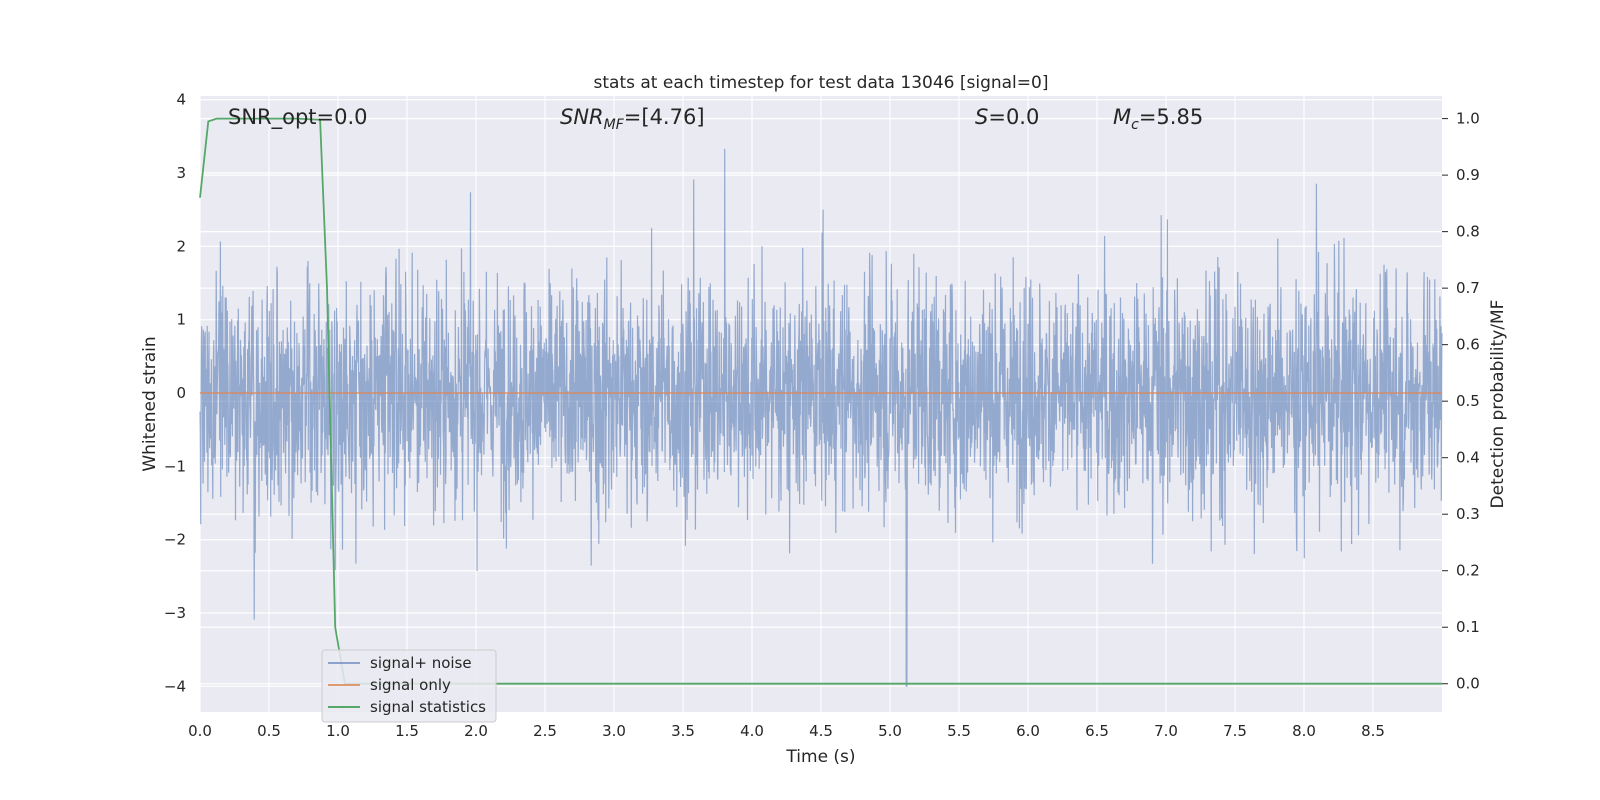 The height and width of the screenshot is (800, 1600). What do you see at coordinates (181, 100) in the screenshot?
I see `left-y-tick-label: 4` at bounding box center [181, 100].